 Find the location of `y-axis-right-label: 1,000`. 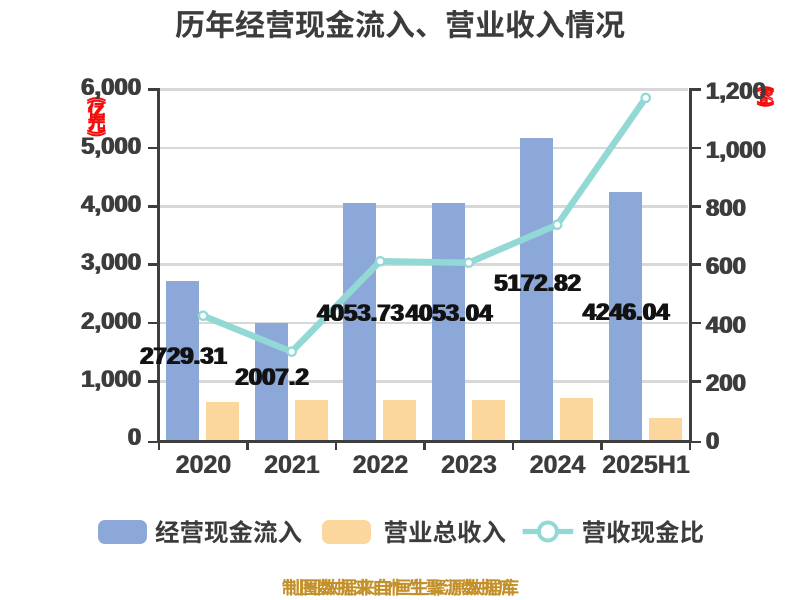

y-axis-right-label: 1,000 is located at coordinates (735, 150).